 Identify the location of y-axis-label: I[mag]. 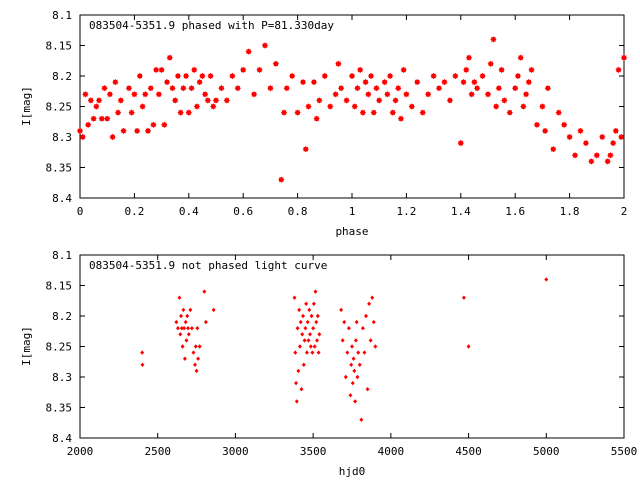
(26, 106).